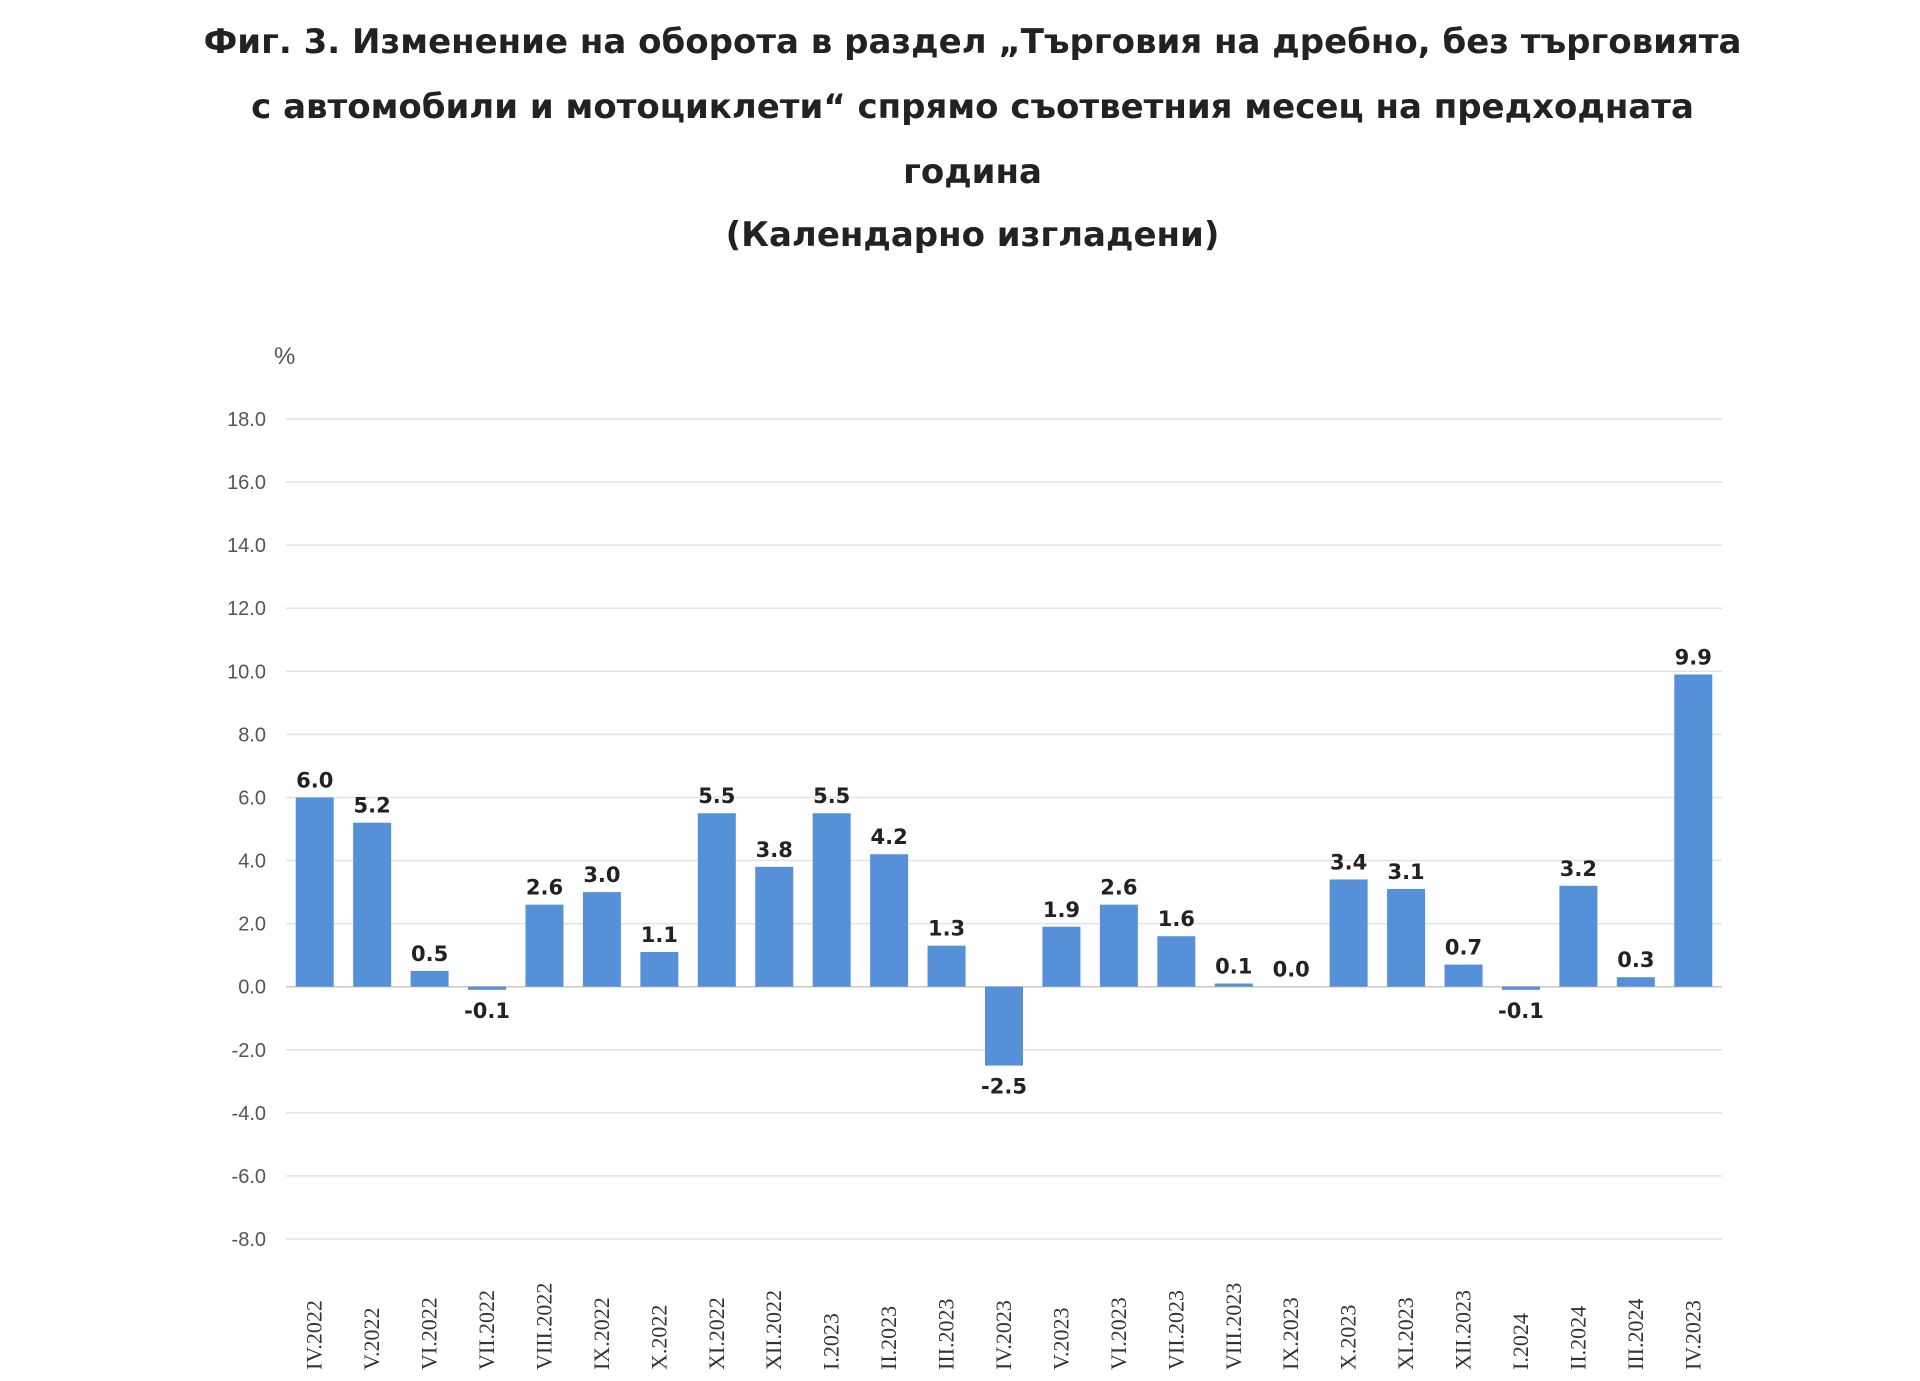 The image size is (1920, 1381). What do you see at coordinates (284, 356) in the screenshot?
I see `y-axis-unit-label: %` at bounding box center [284, 356].